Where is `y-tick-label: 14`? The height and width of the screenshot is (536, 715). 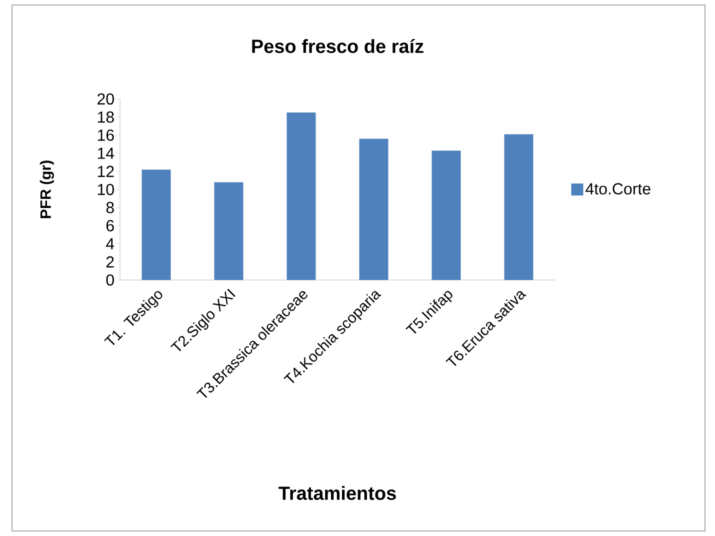 y-tick-label: 14 is located at coordinates (106, 153).